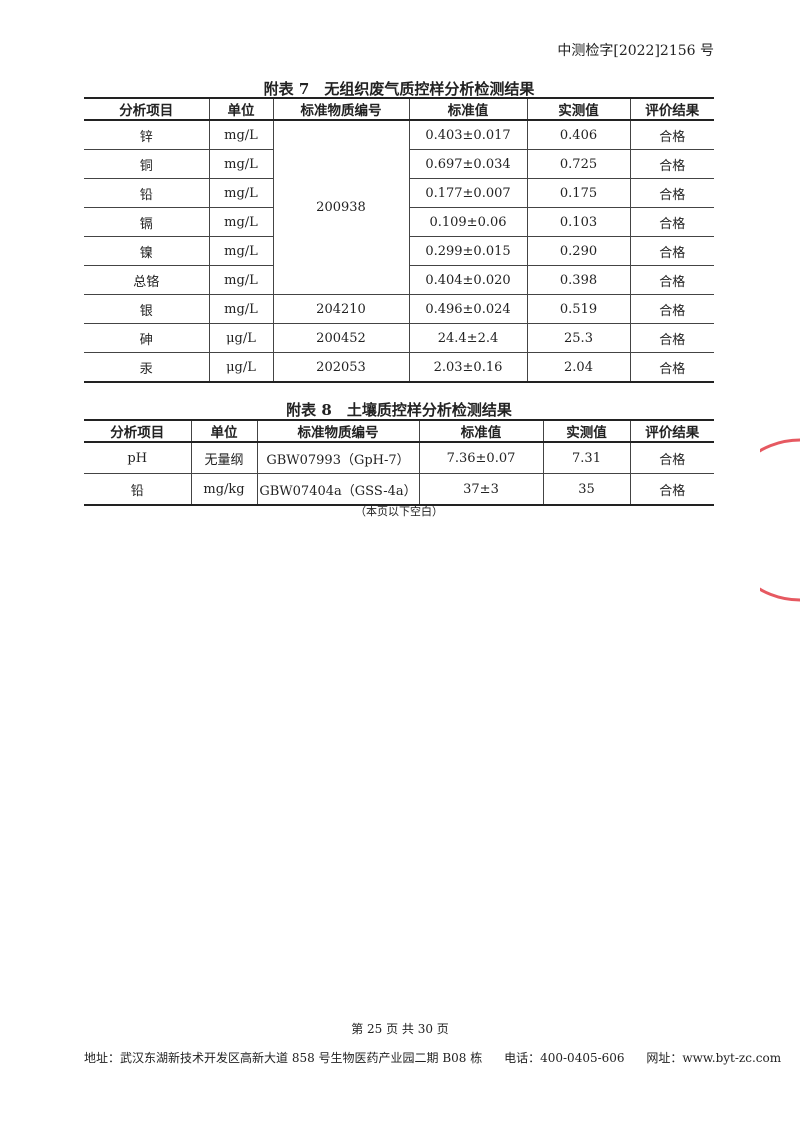 The width and height of the screenshot is (800, 1131). Describe the element at coordinates (146, 134) in the screenshot. I see `table-cell: 锌` at that location.